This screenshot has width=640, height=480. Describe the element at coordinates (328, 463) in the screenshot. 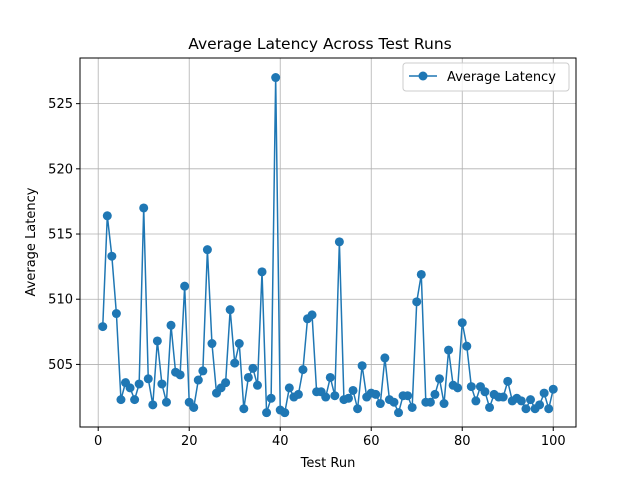

I see `x-axis-label: Test Run` at that location.